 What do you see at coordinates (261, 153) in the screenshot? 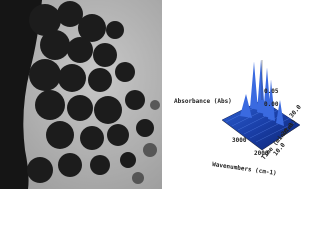
I see `x-tick-label: 2000` at bounding box center [261, 153].